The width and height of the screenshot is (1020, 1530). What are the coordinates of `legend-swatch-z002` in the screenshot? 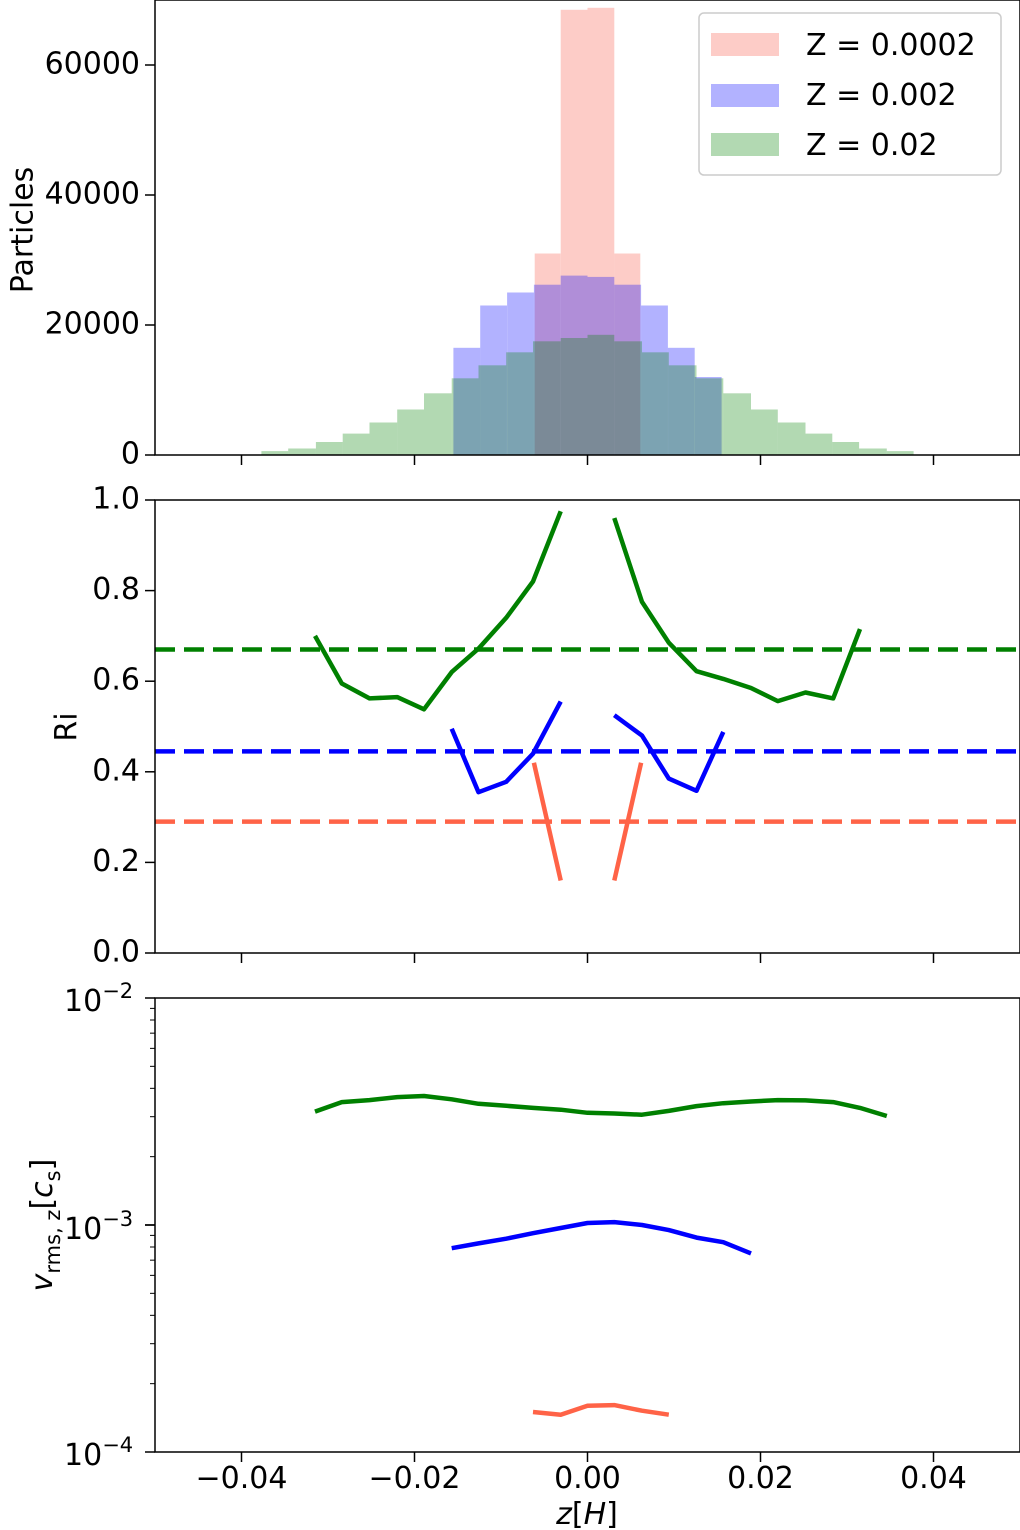 It's located at (745, 95).